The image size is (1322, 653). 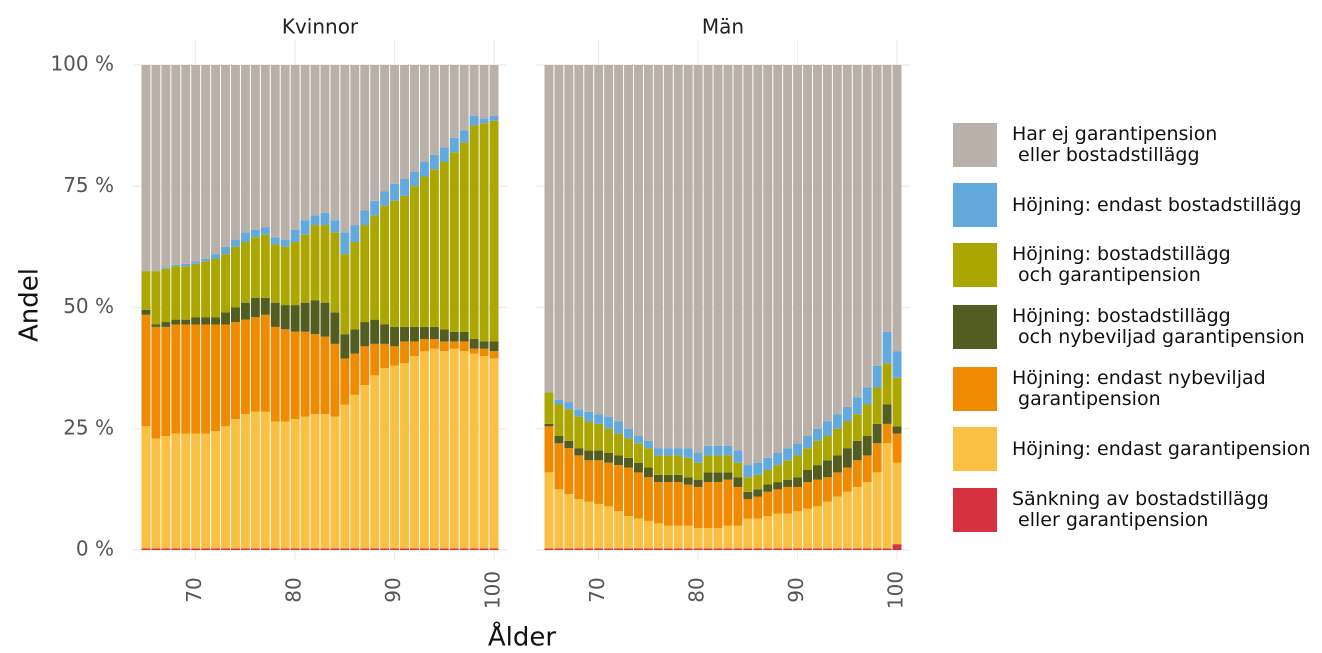 I want to click on x-tick-label: 100, so click(x=896, y=590).